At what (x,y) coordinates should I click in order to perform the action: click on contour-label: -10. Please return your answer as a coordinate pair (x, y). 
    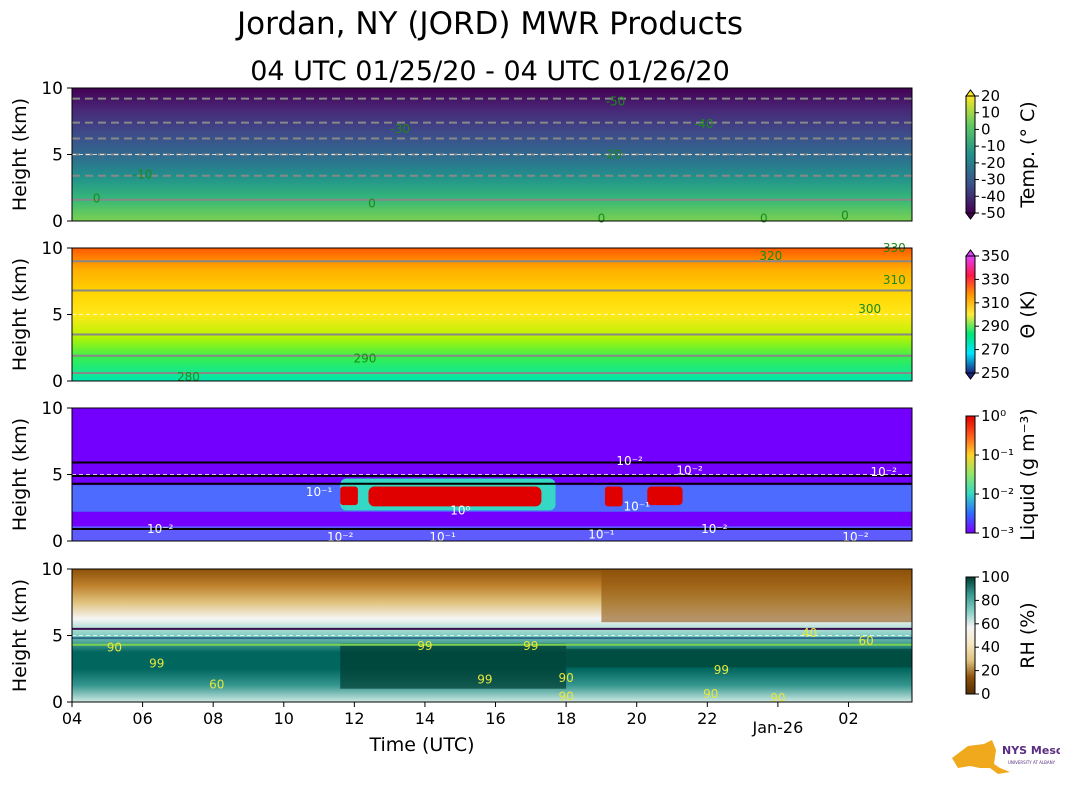
    Looking at the image, I should click on (143, 174).